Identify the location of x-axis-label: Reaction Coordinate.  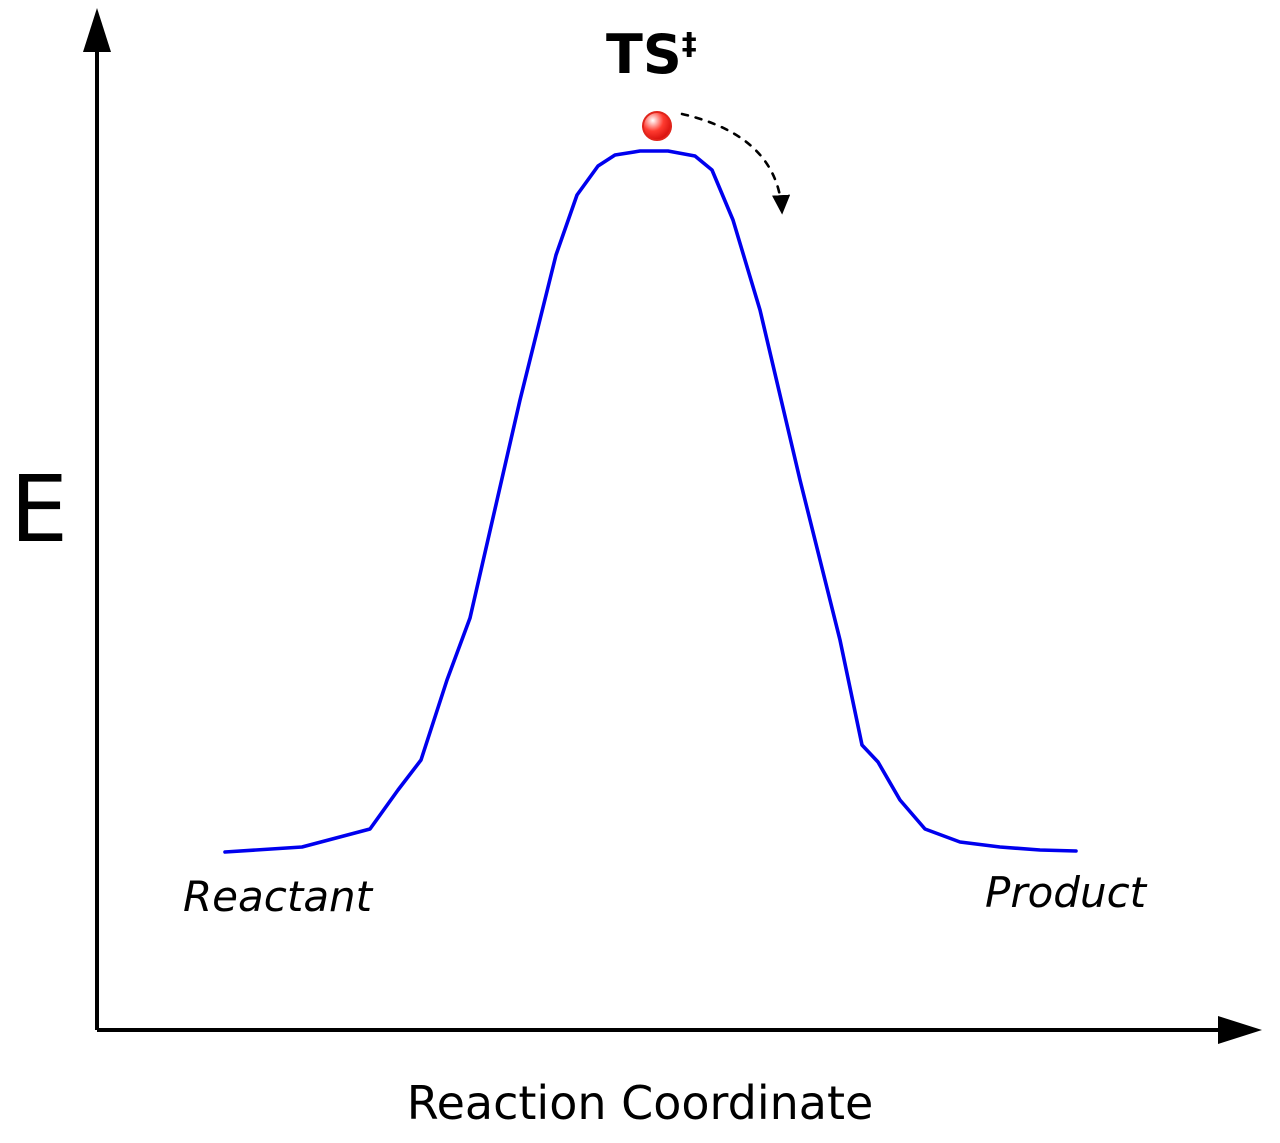
(640, 1103).